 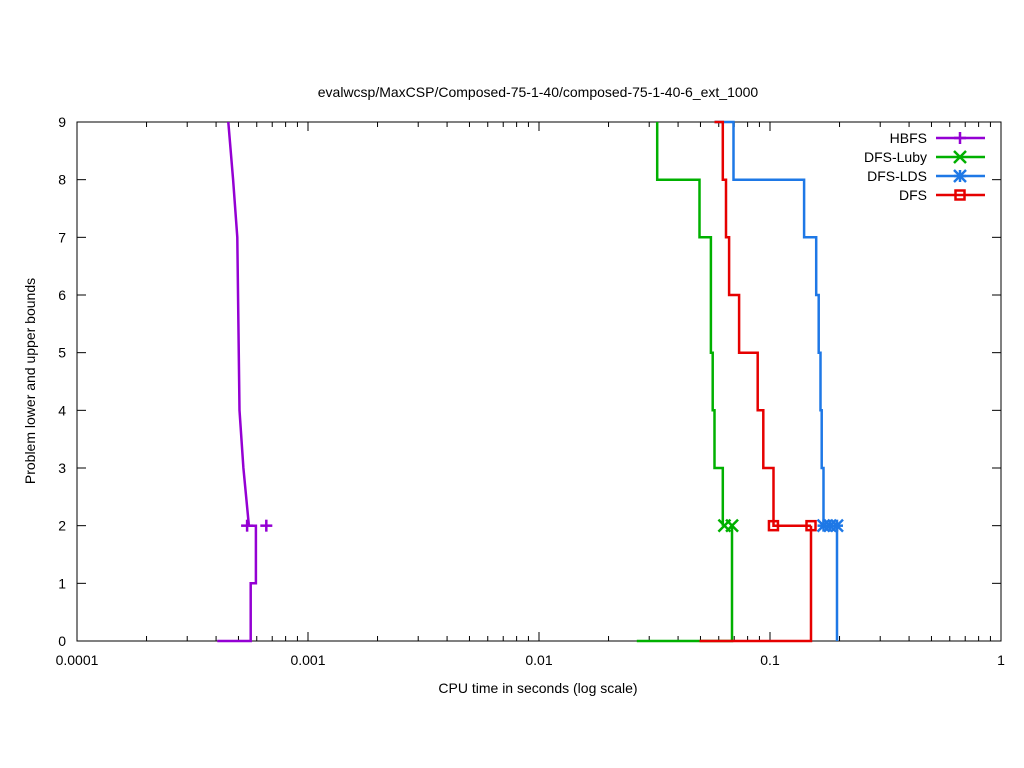 I want to click on series-dfs-luby-marker, so click(x=732, y=525).